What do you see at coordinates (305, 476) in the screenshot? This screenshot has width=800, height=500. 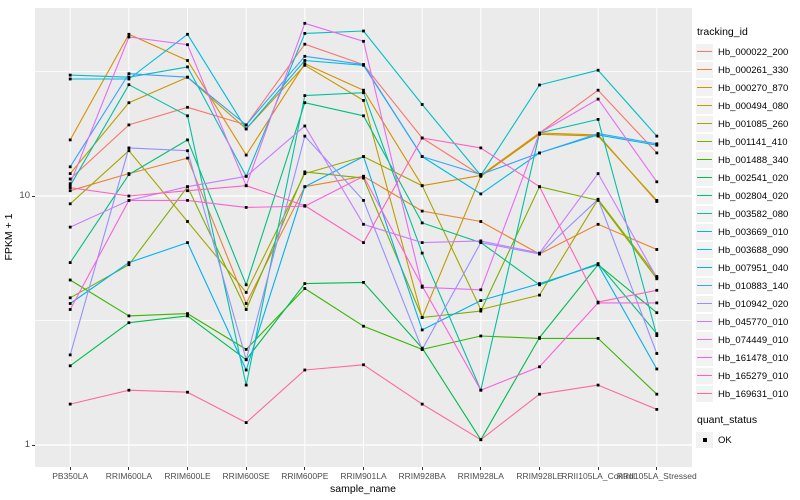 I see `x-tick-label: RRIM600PE` at bounding box center [305, 476].